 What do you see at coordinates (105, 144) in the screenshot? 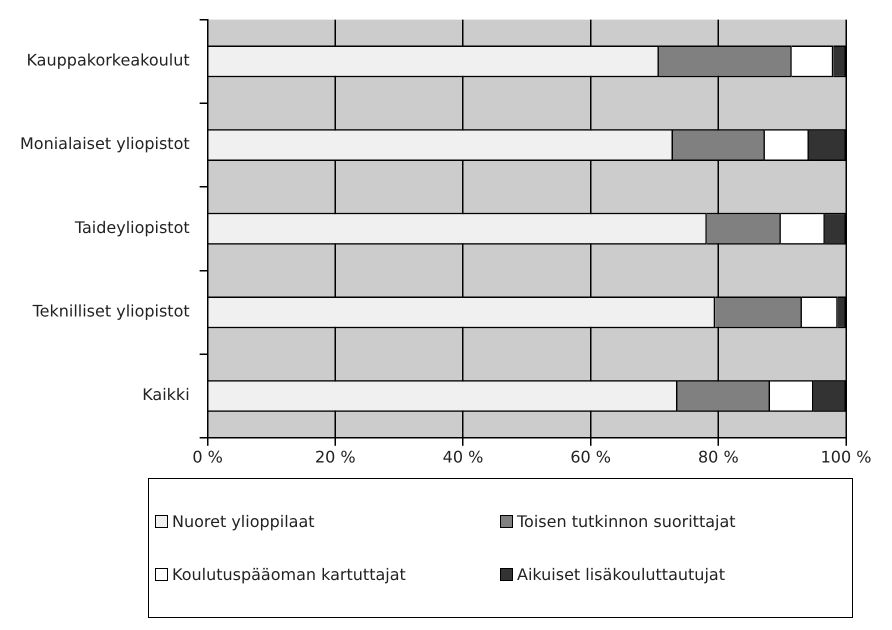
I see `y-tick-label: Monialaiset yliopistot` at bounding box center [105, 144].